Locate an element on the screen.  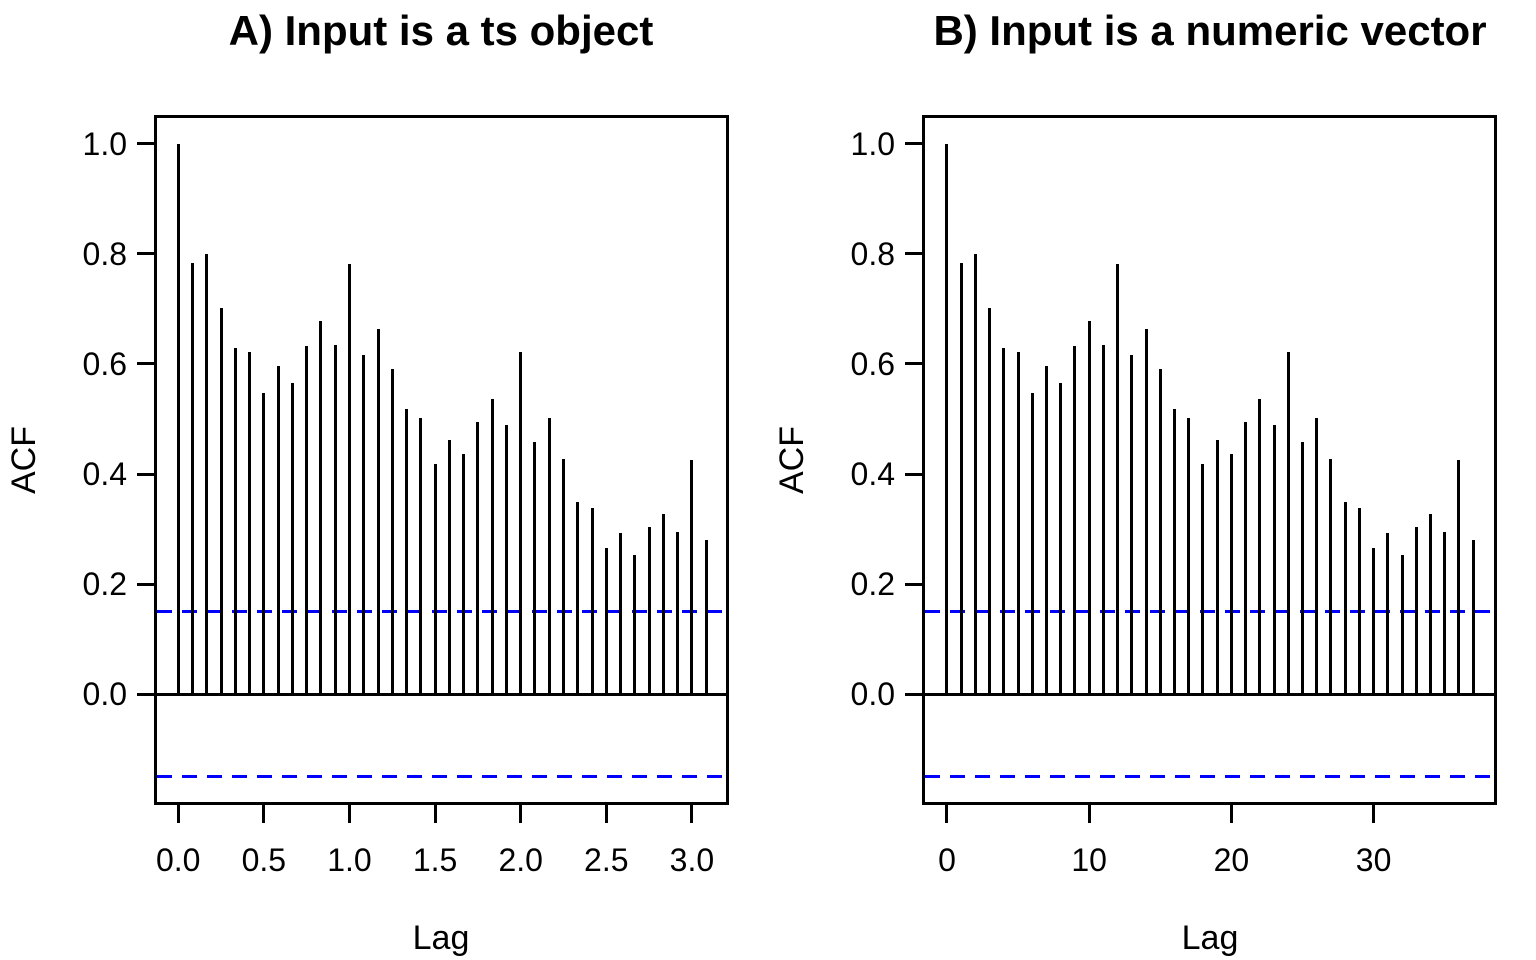
panel-b-x-axis-label: Lag is located at coordinates (1210, 938).